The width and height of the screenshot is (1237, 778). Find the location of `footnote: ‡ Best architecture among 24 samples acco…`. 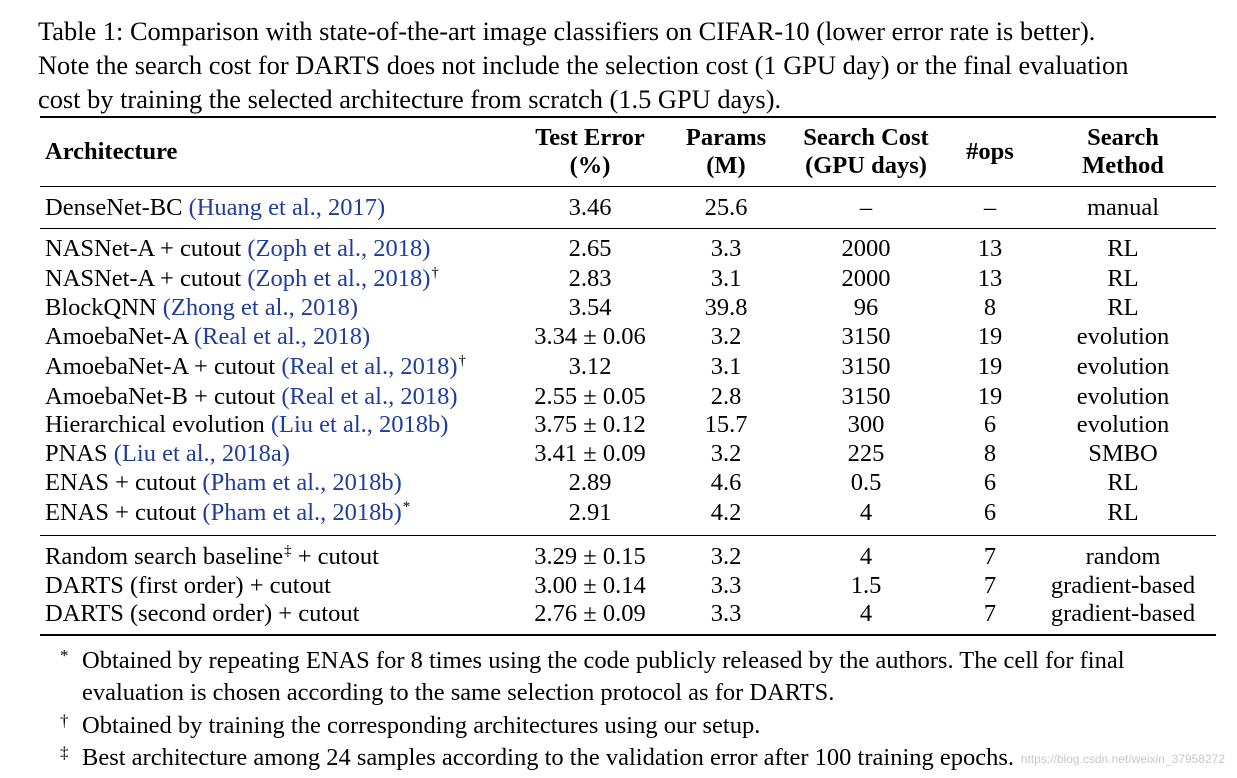

footnote: ‡ Best architecture among 24 samples acco… is located at coordinates (640, 758).